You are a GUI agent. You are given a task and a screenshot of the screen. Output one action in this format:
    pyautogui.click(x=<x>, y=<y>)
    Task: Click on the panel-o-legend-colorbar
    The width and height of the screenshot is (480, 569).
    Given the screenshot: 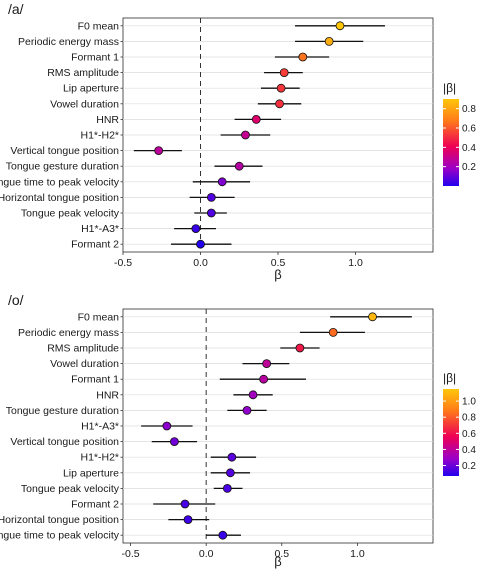 What is the action you would take?
    pyautogui.click(x=451, y=432)
    